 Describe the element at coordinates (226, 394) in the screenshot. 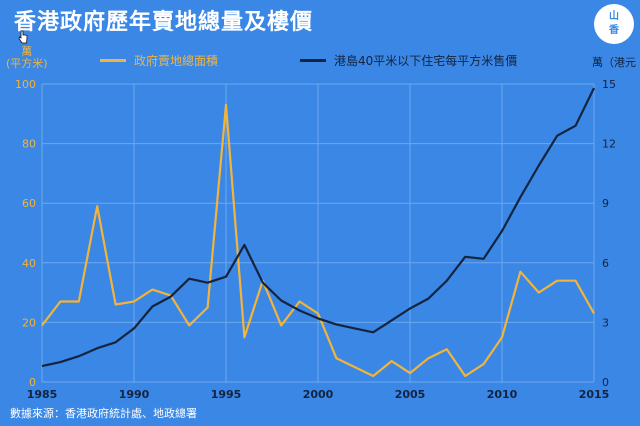

I see `x-tick-label: 1995` at that location.